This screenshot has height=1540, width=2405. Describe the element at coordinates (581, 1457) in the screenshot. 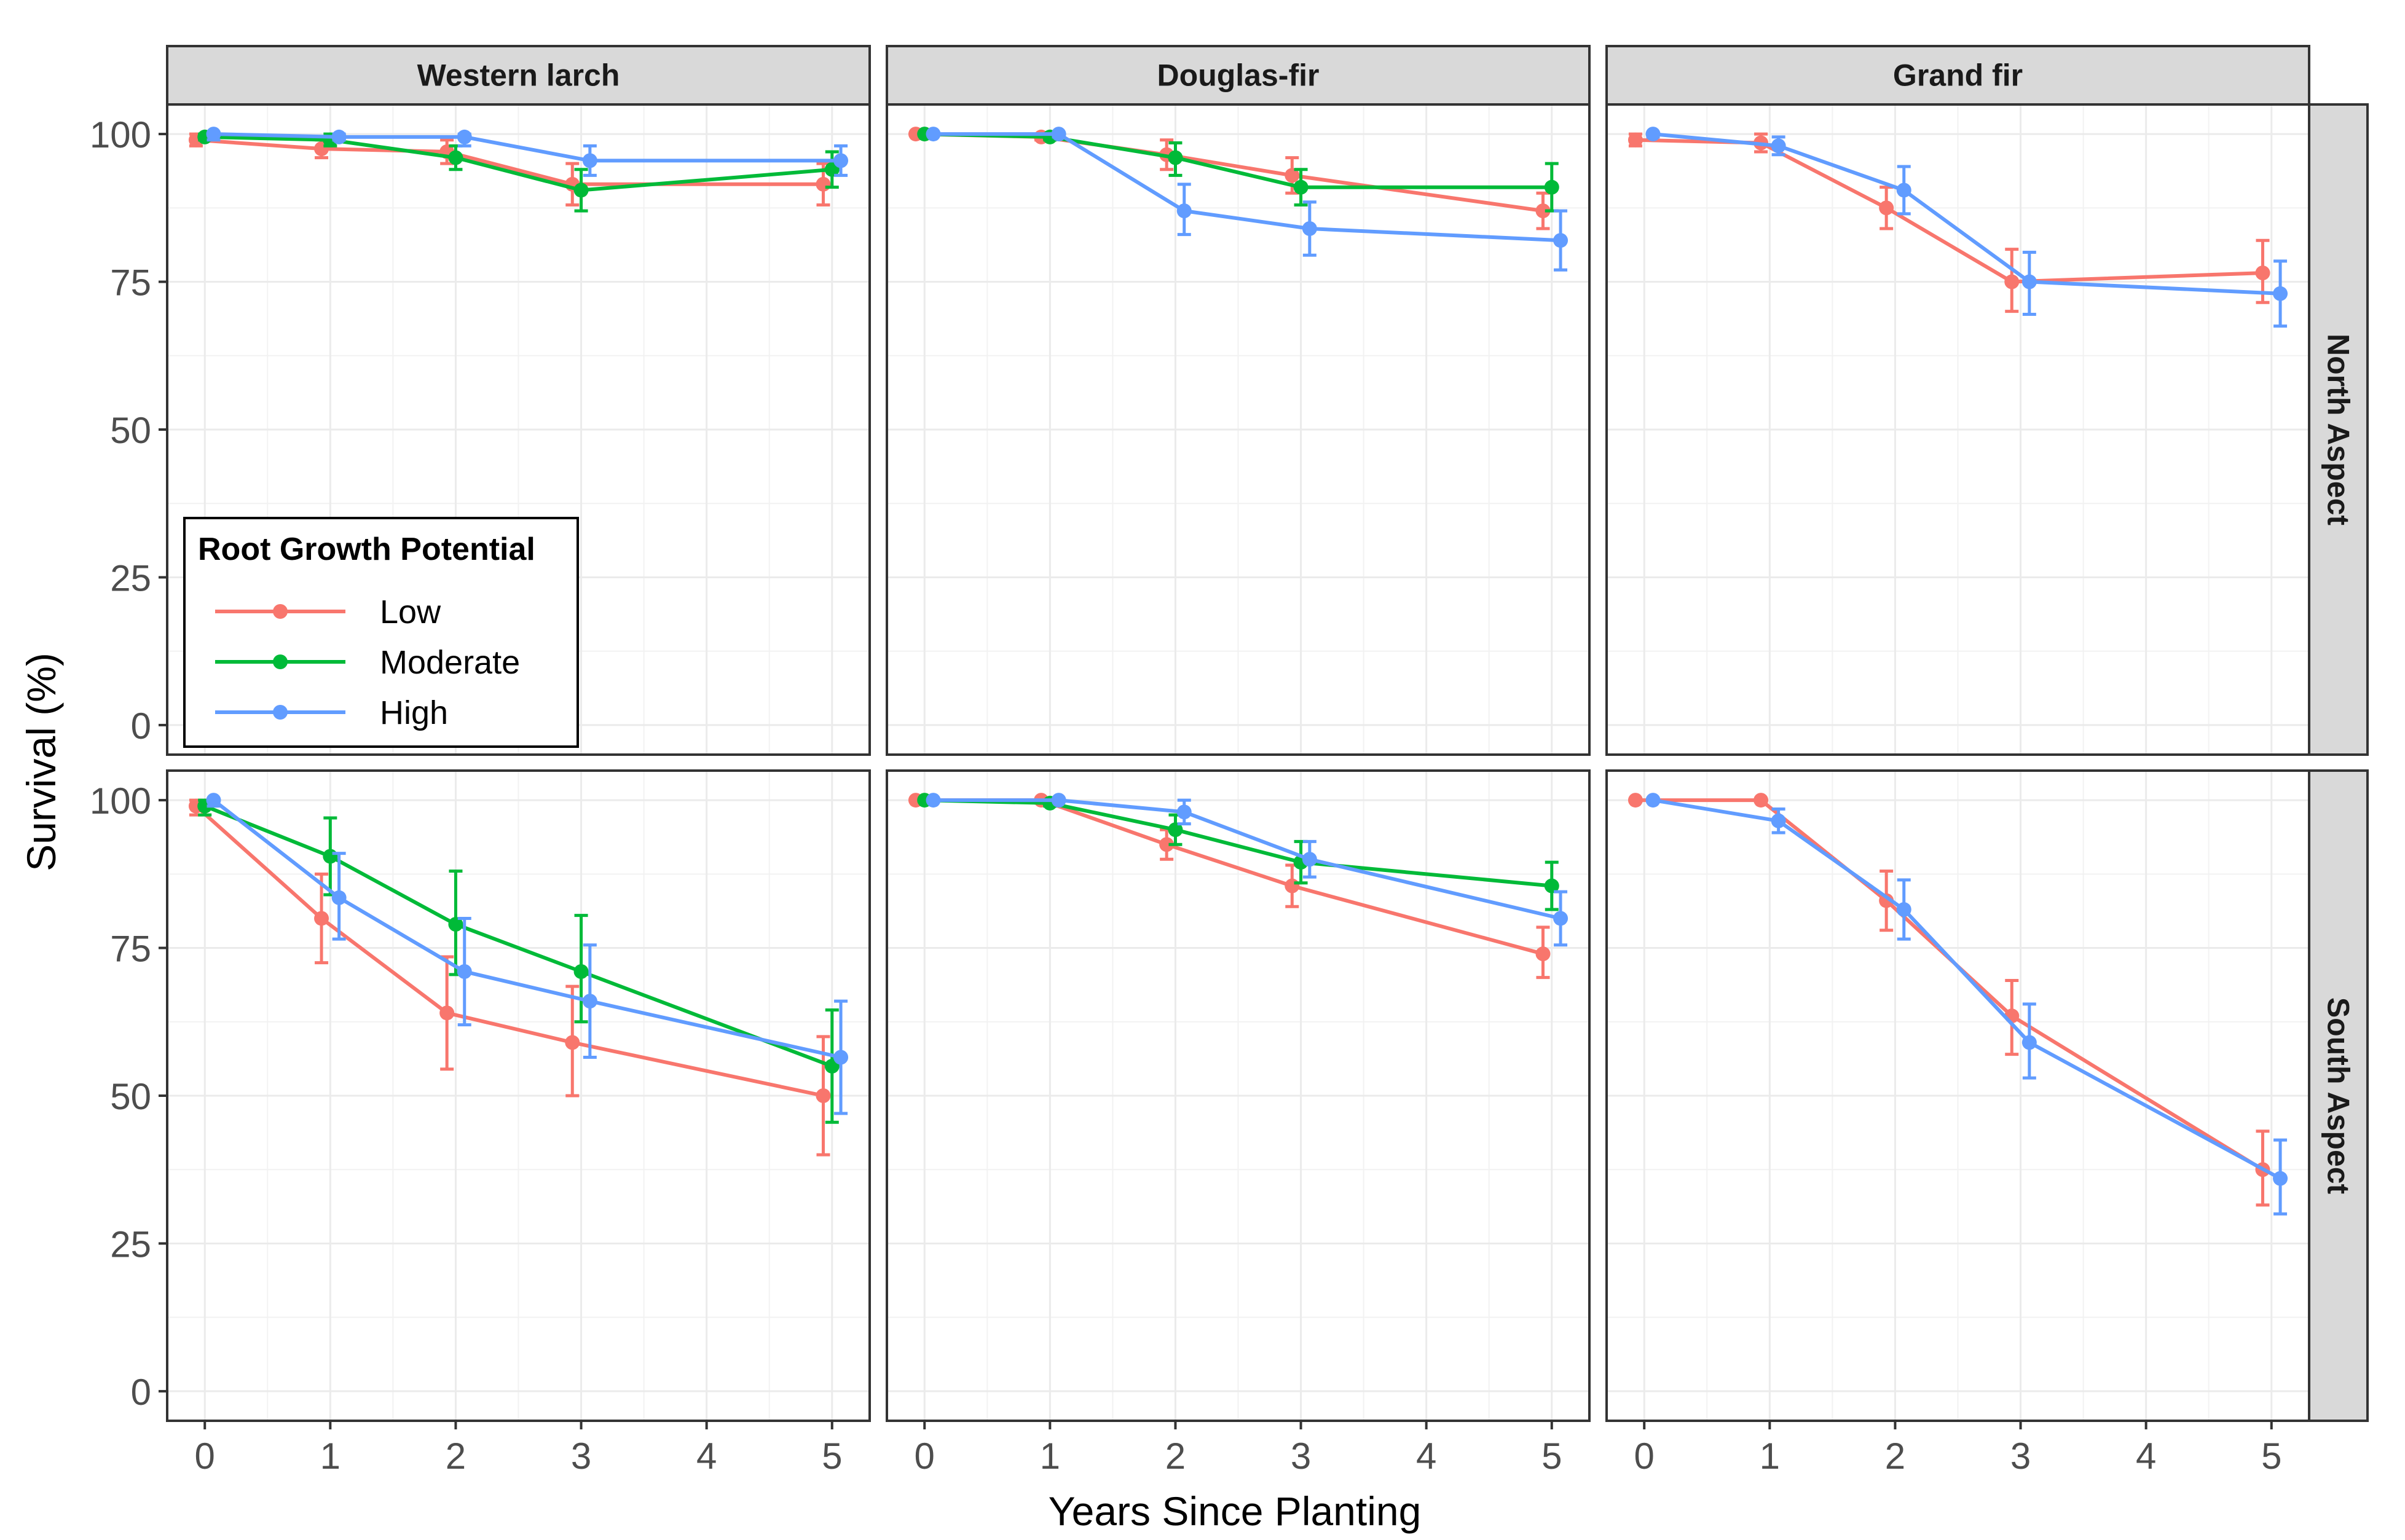

I see `x-tick-label: 3` at that location.